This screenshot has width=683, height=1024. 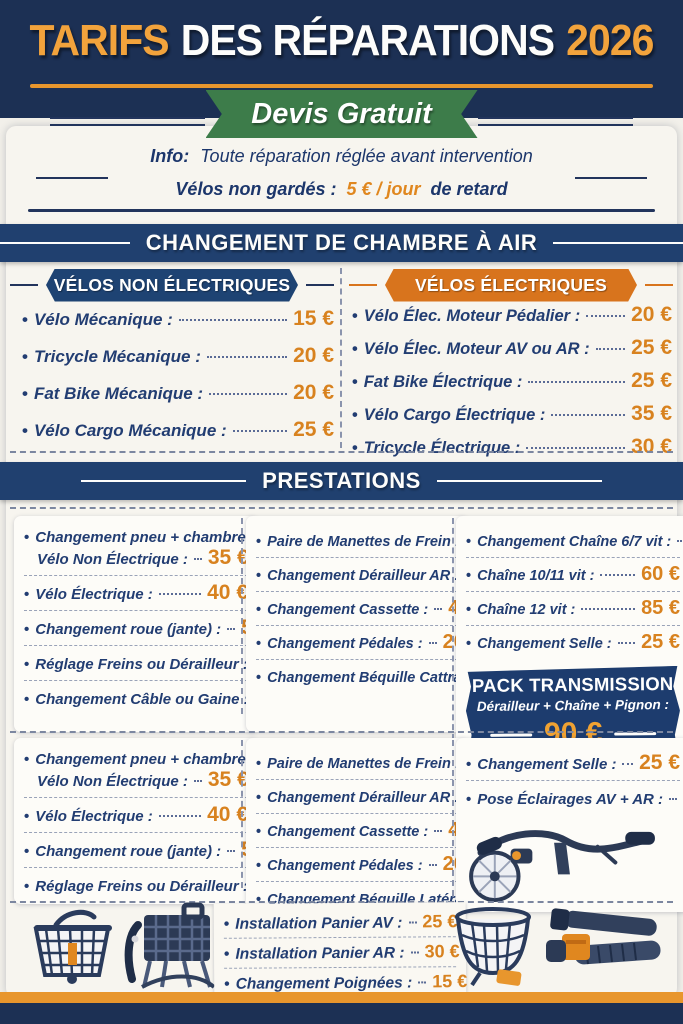 What do you see at coordinates (341, 952) in the screenshot?
I see `price-item: Installation Panier AR :30 €` at bounding box center [341, 952].